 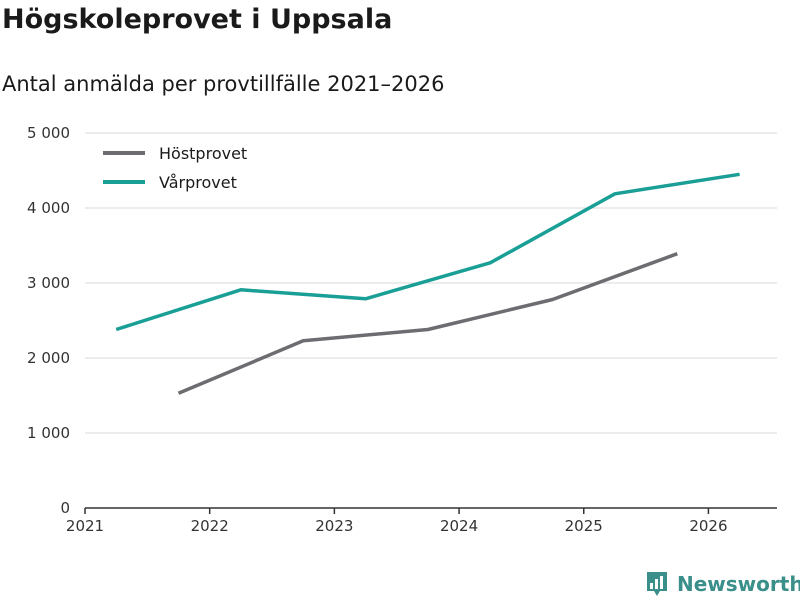 What do you see at coordinates (65, 508) in the screenshot?
I see `y-tick-label: 0` at bounding box center [65, 508].